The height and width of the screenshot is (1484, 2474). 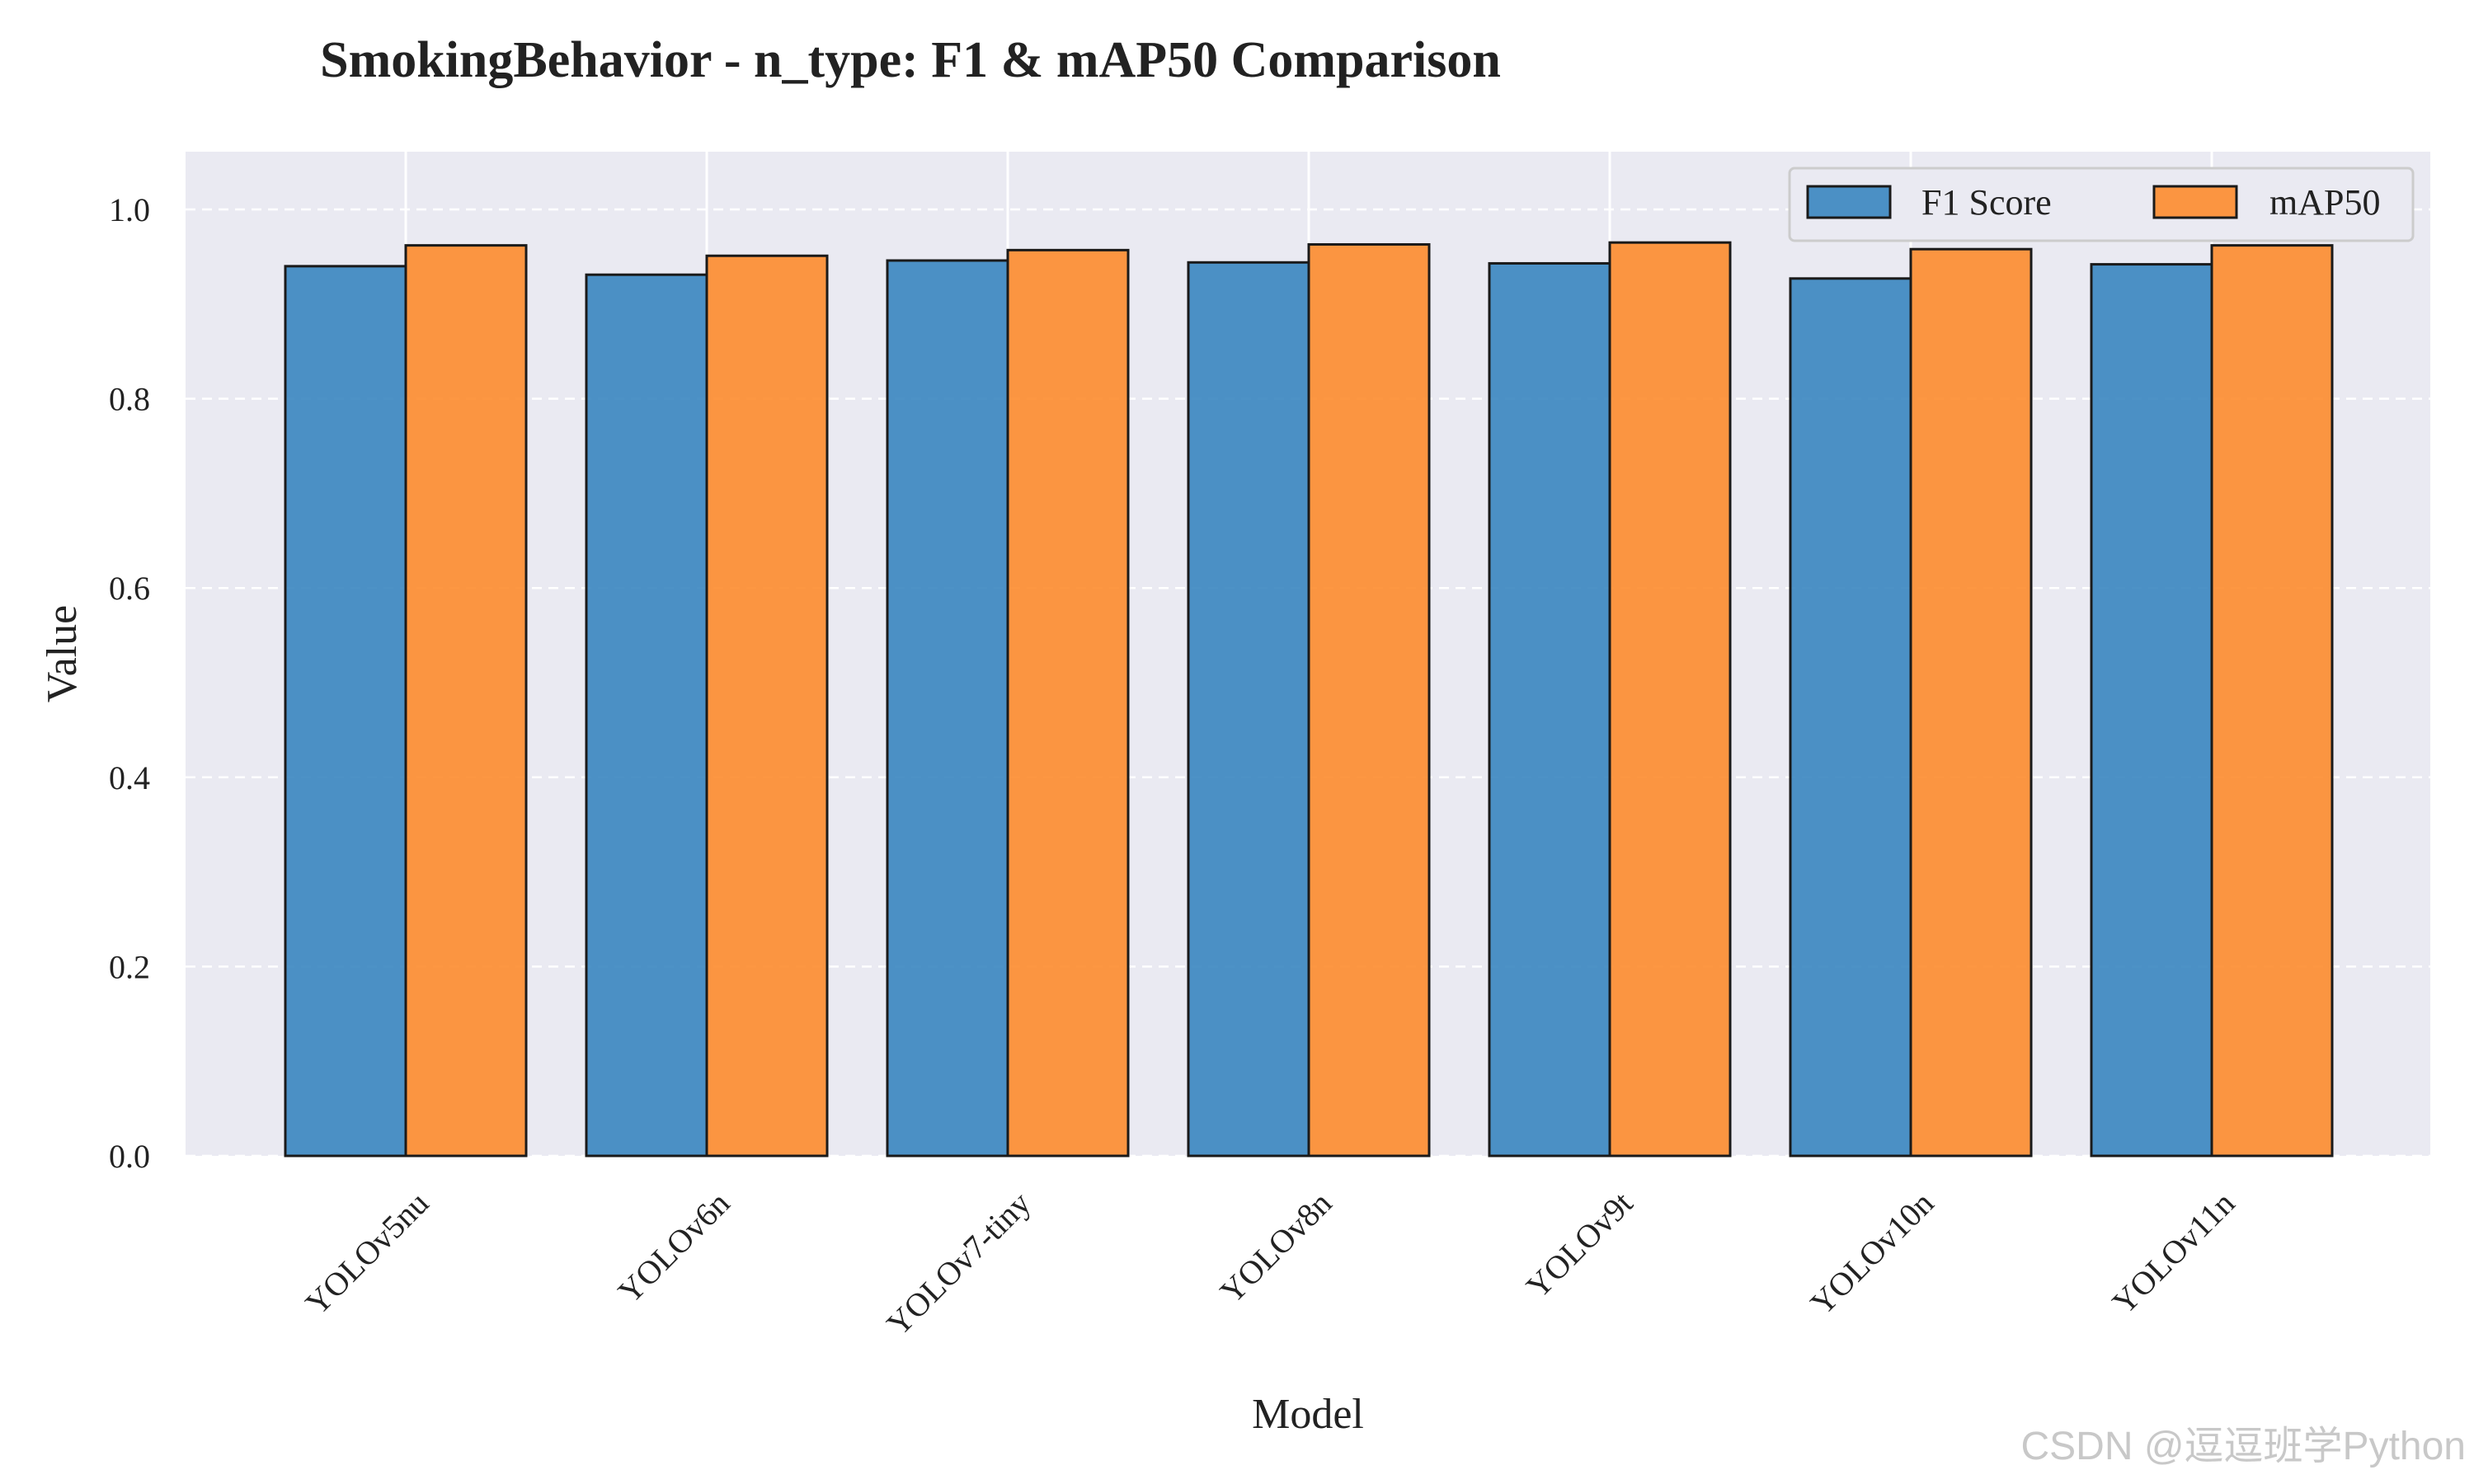 I want to click on bar-map50-yolov6n, so click(x=767, y=706).